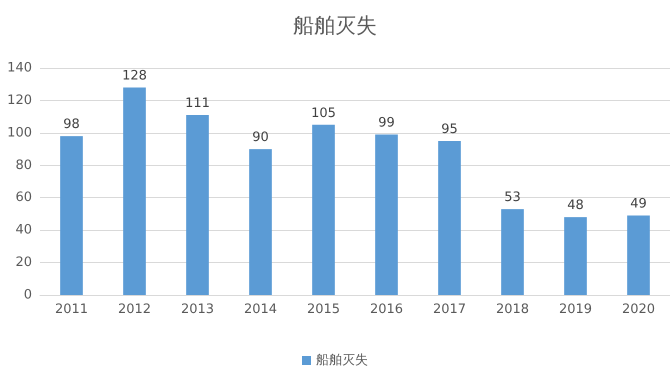  Describe the element at coordinates (260, 138) in the screenshot. I see `data-label: 90` at that location.